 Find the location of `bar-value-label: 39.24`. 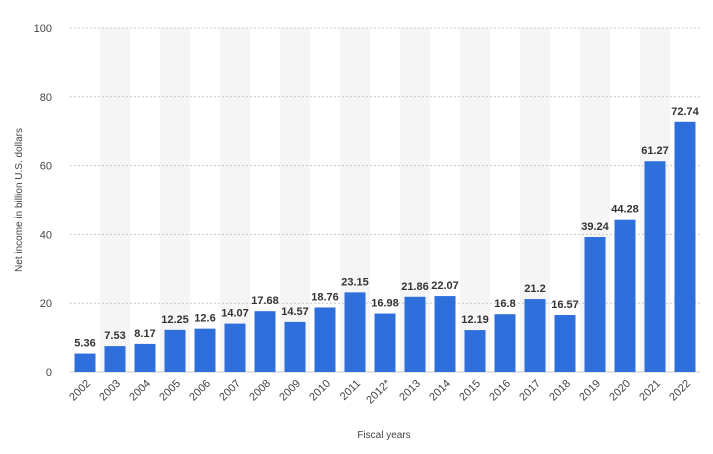

bar-value-label: 39.24 is located at coordinates (595, 227).